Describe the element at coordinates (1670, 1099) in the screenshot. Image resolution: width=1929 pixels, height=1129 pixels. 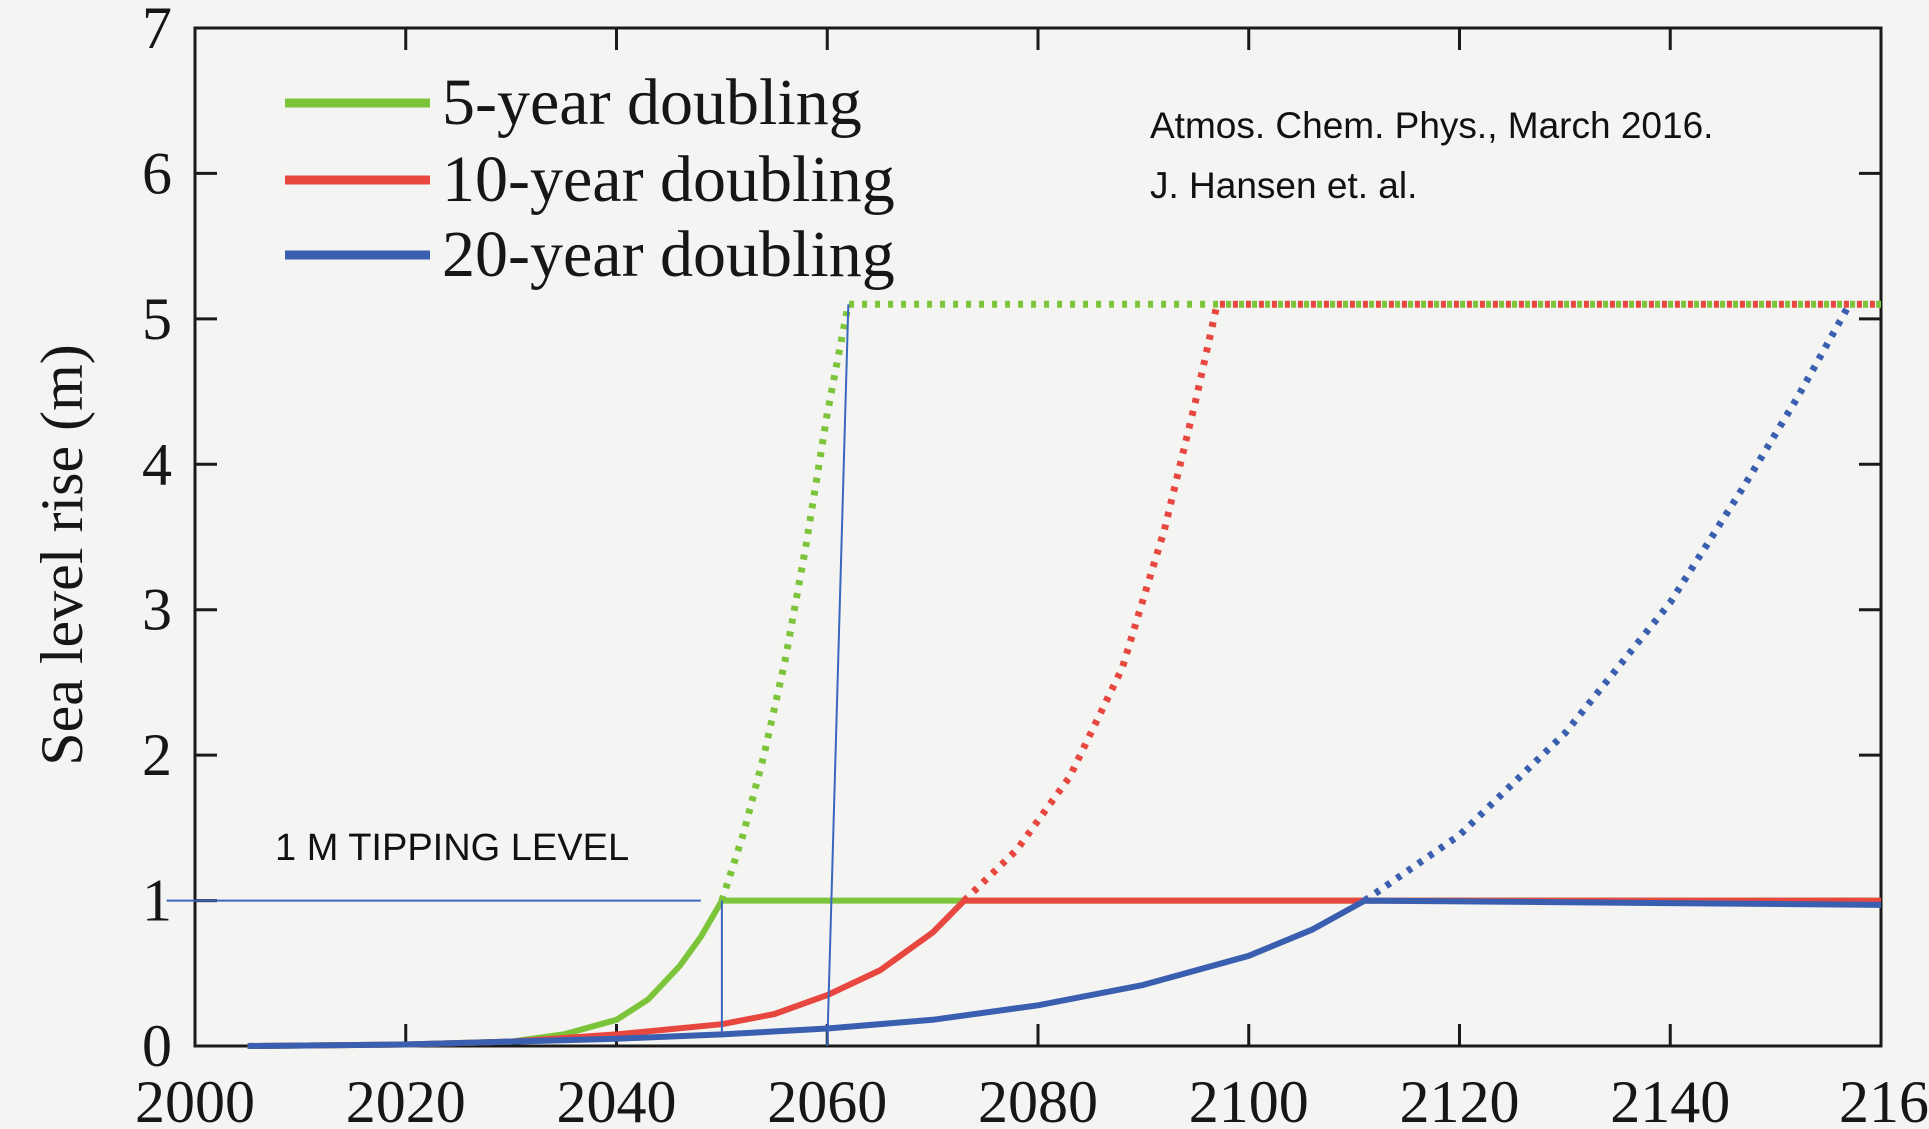
I see `x-tick-label: 2140` at that location.